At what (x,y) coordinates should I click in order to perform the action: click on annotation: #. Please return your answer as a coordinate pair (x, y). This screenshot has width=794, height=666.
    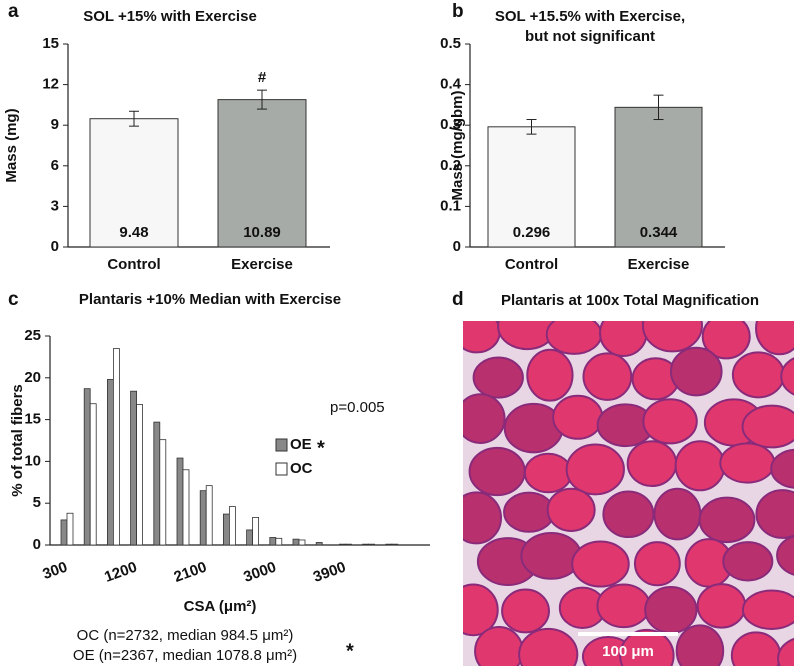
    Looking at the image, I should click on (262, 77).